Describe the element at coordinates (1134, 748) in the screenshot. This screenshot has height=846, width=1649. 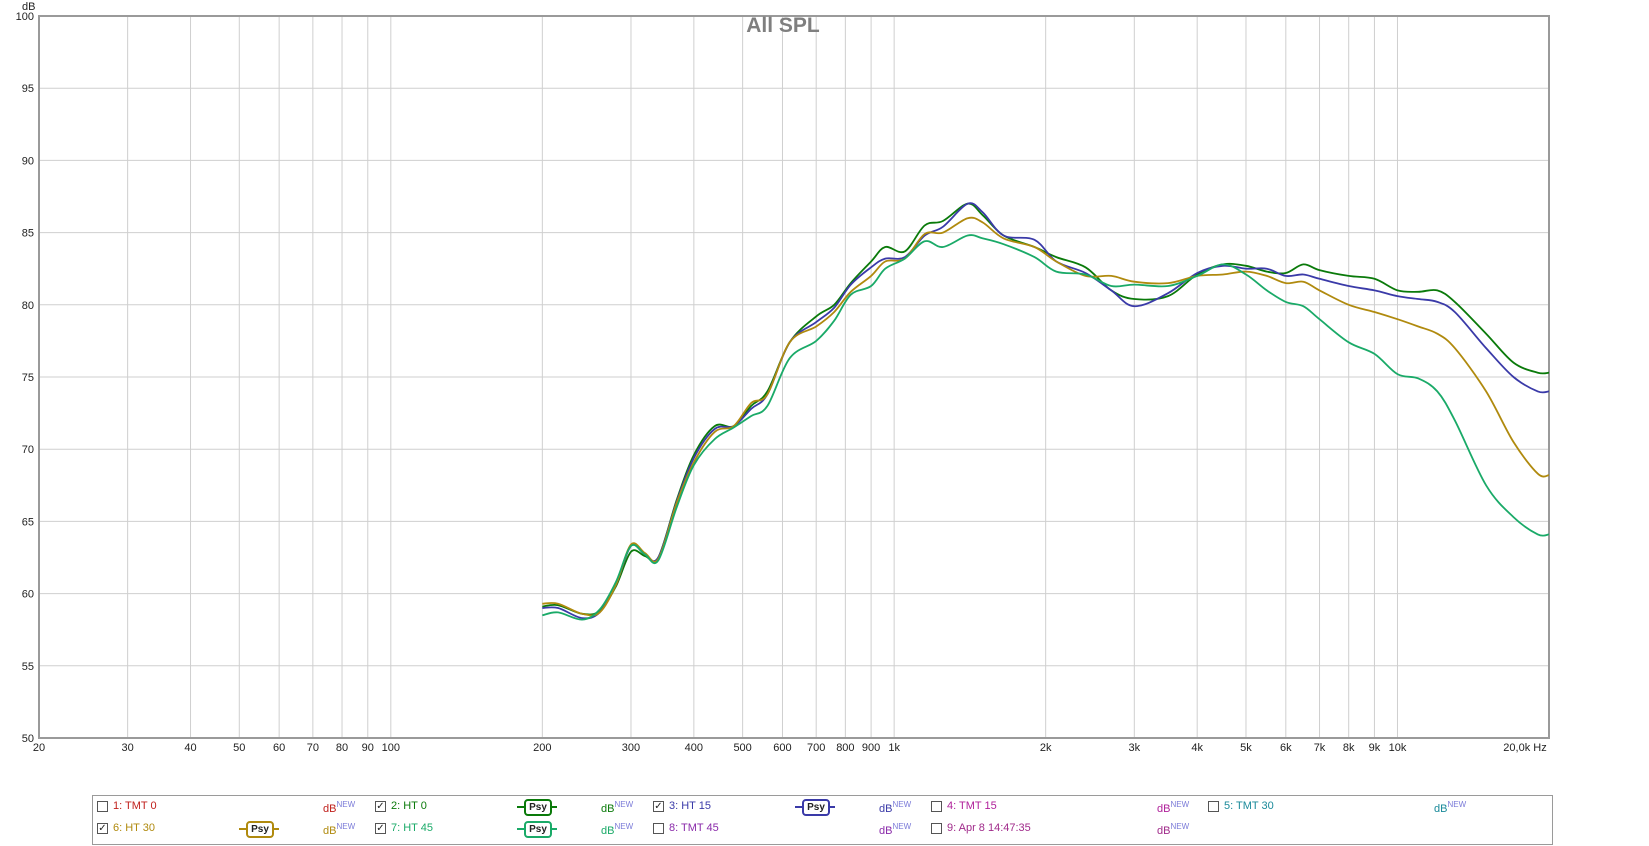
I see `x-tick-label: 3k` at that location.